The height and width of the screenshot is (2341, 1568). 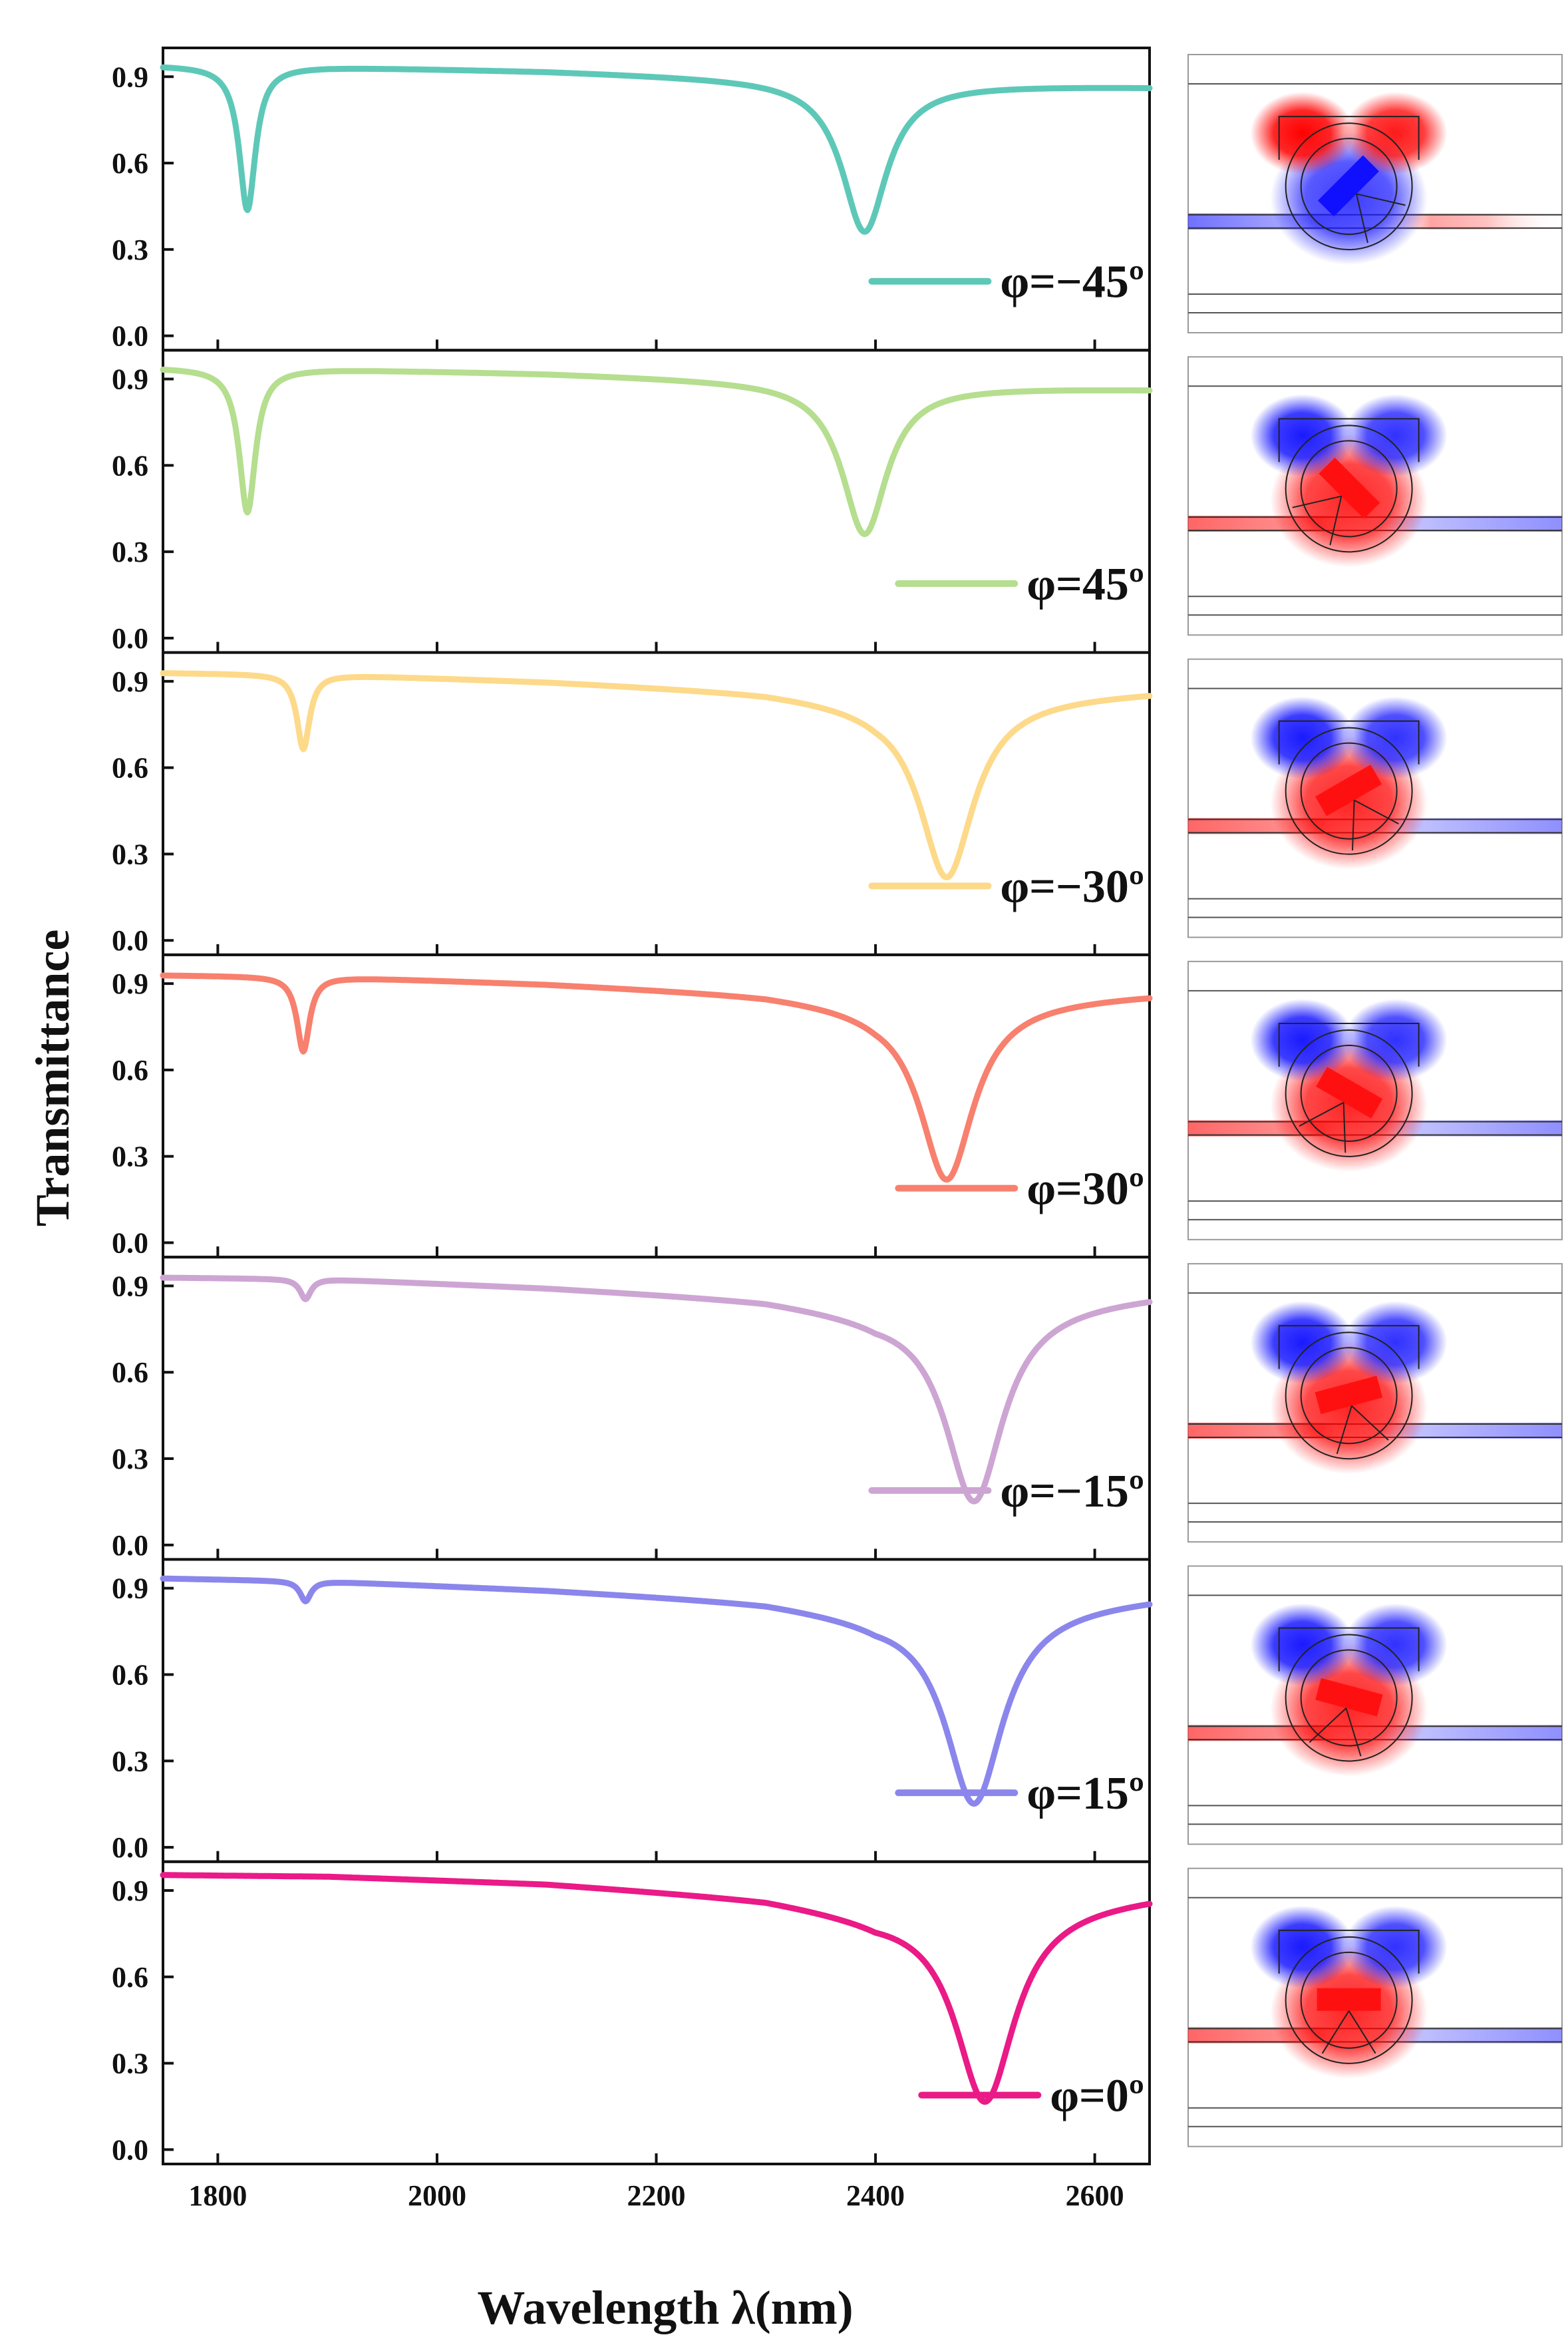 I want to click on panel-7: 0.0 0.3 0.6 0.9 φ=0º, so click(x=632, y=2013).